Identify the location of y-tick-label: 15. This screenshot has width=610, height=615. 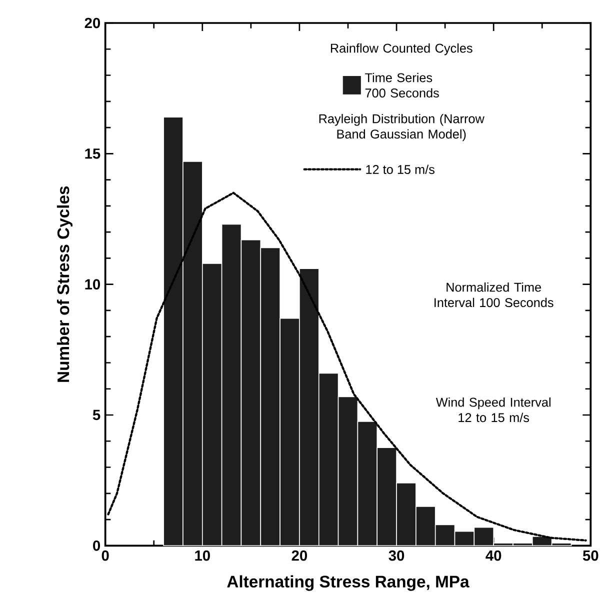
(92, 153).